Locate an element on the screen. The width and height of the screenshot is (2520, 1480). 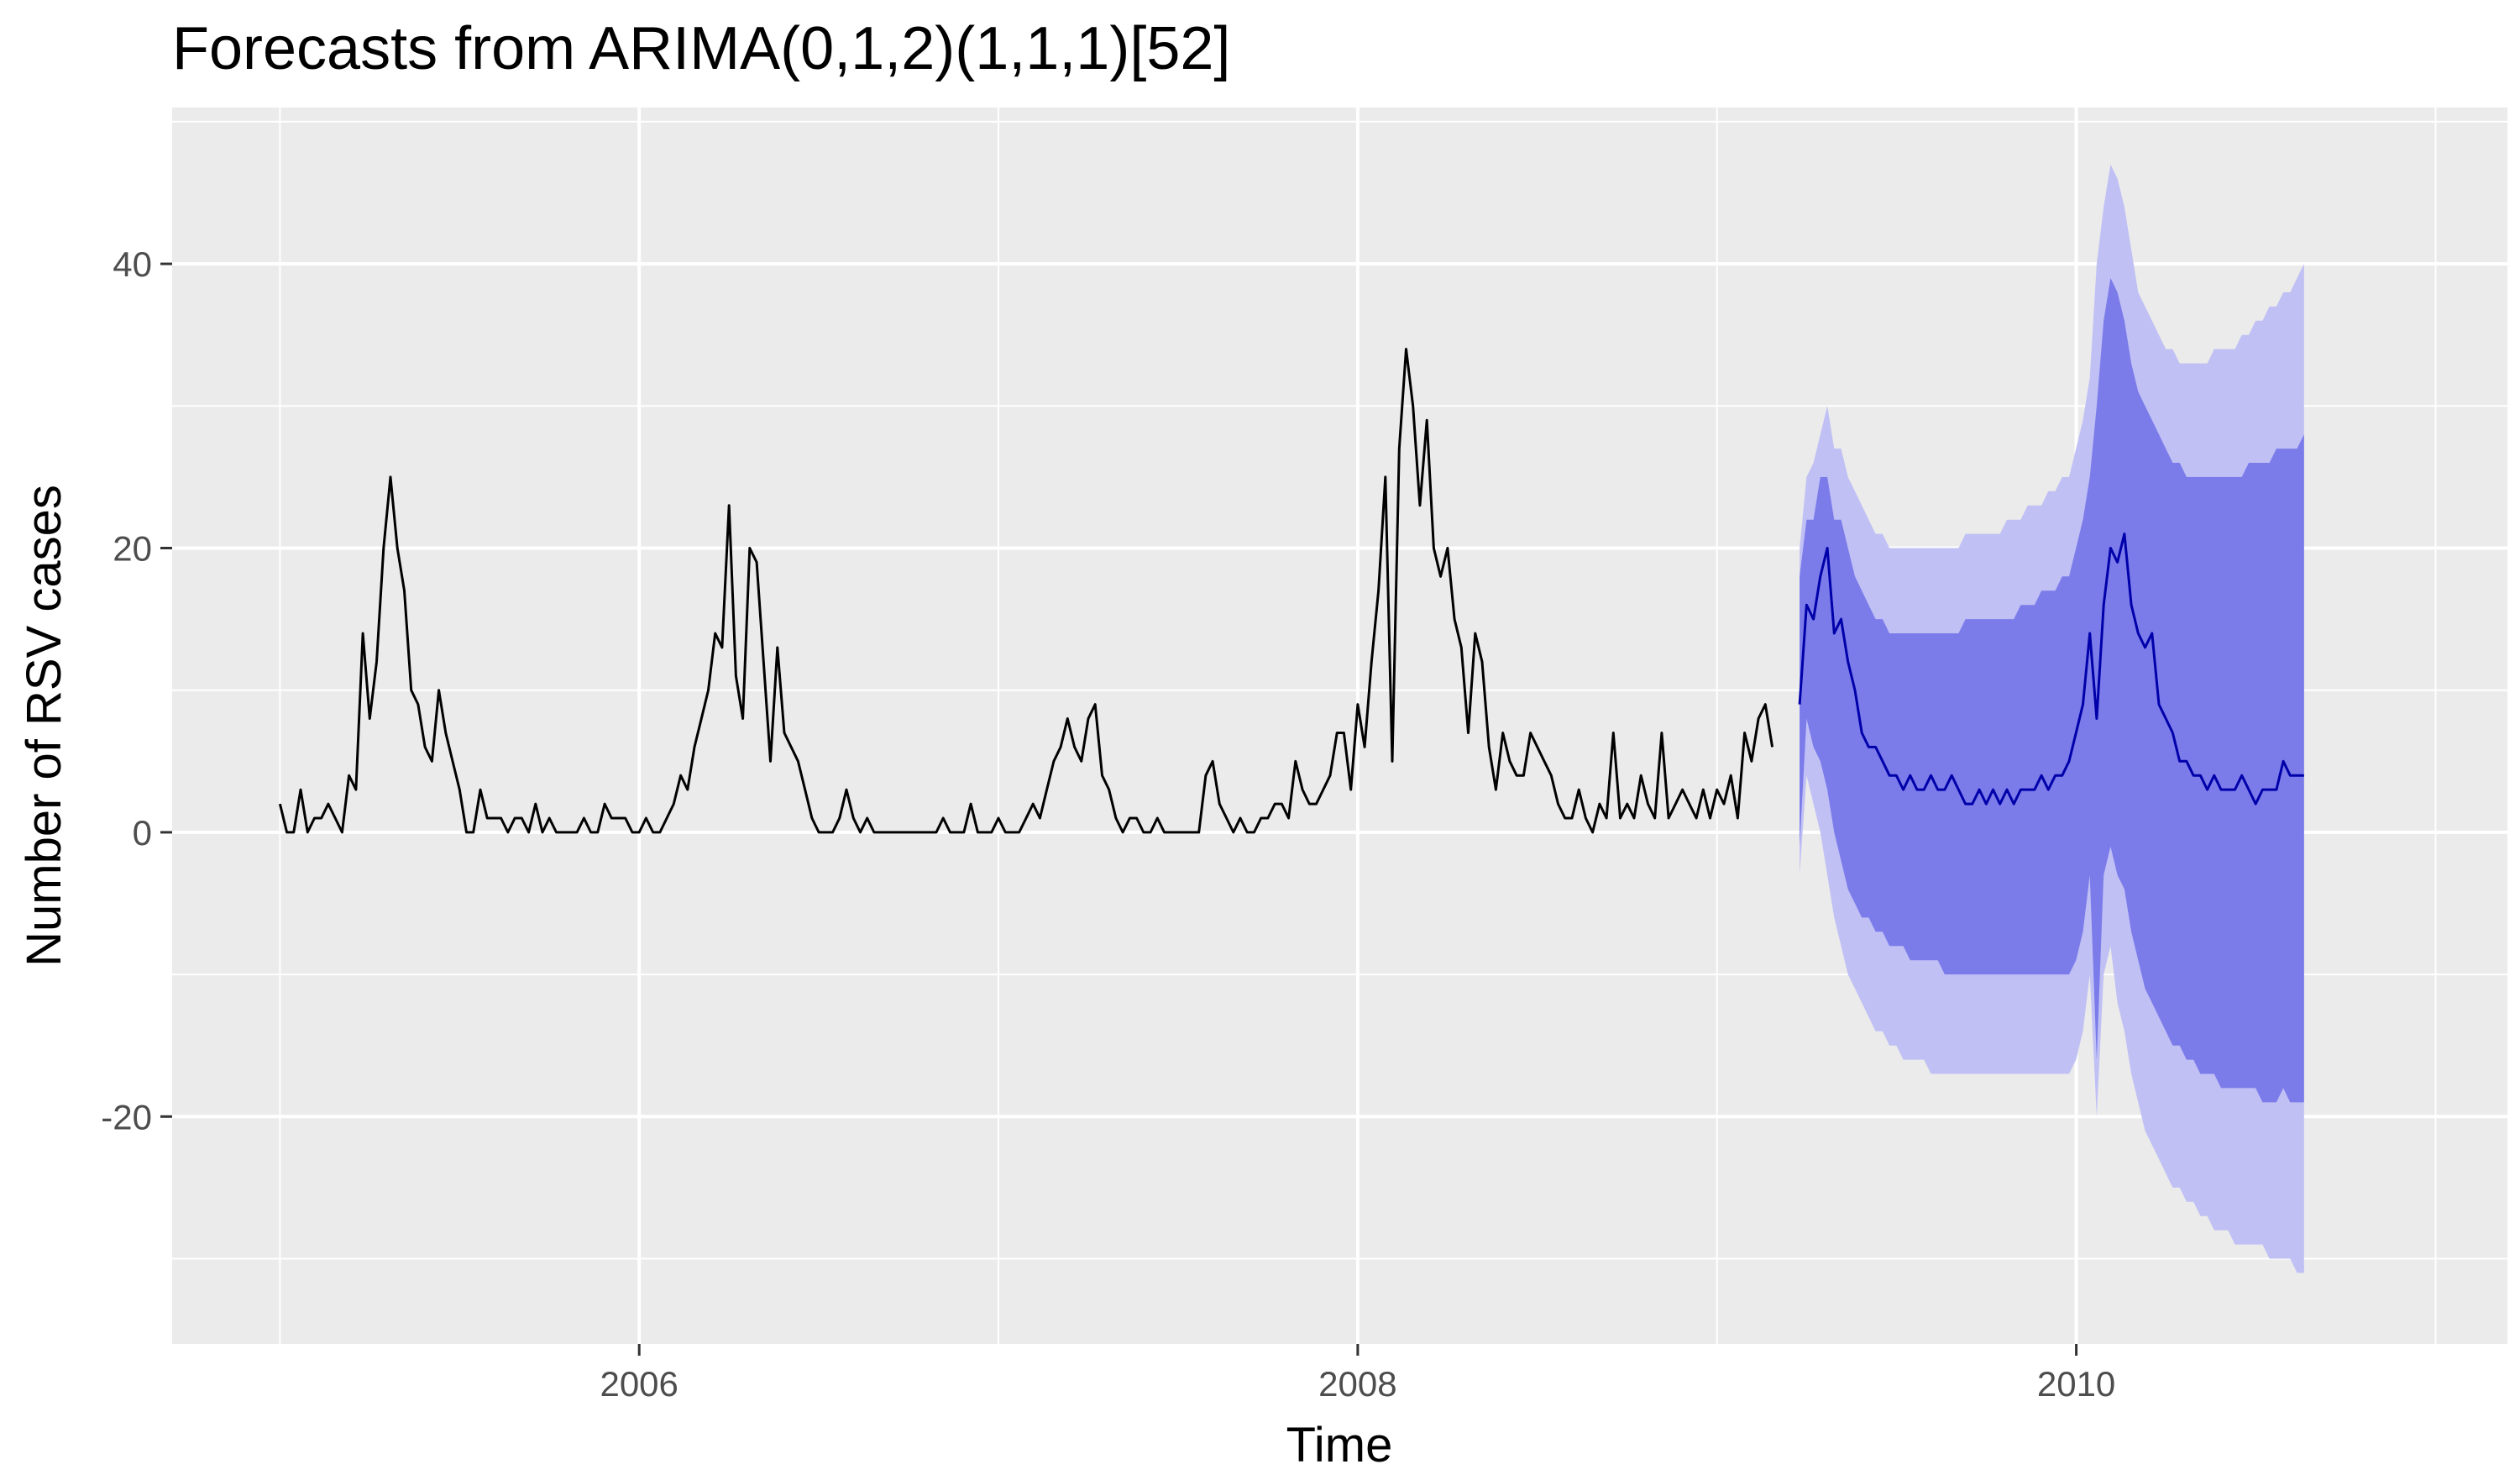
x-tick-label: 2006 is located at coordinates (639, 1384).